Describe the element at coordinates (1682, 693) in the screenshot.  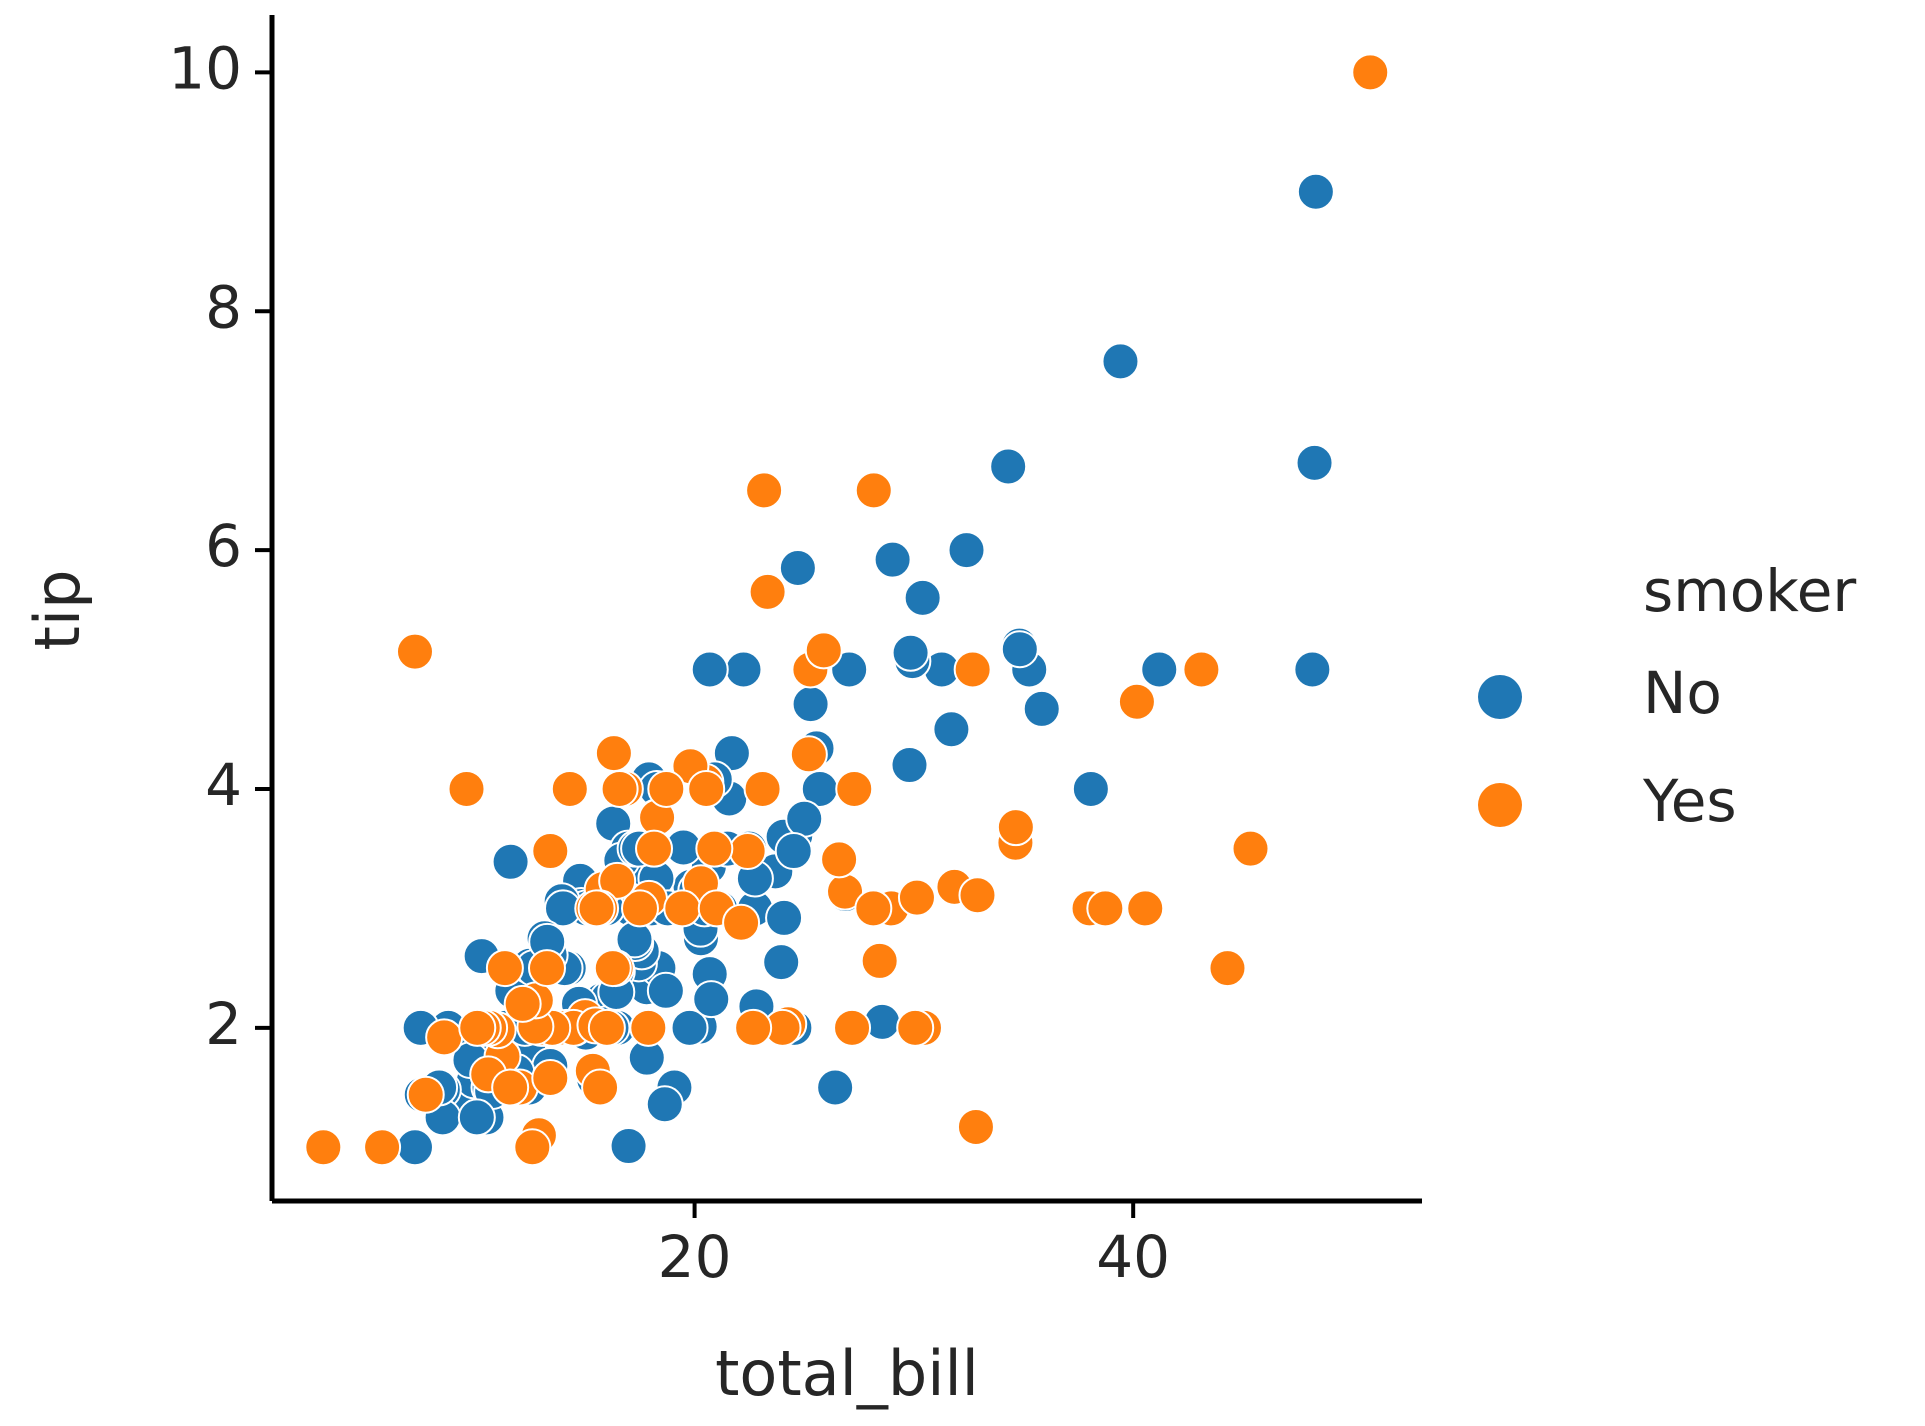
I see `legend-label: No` at that location.